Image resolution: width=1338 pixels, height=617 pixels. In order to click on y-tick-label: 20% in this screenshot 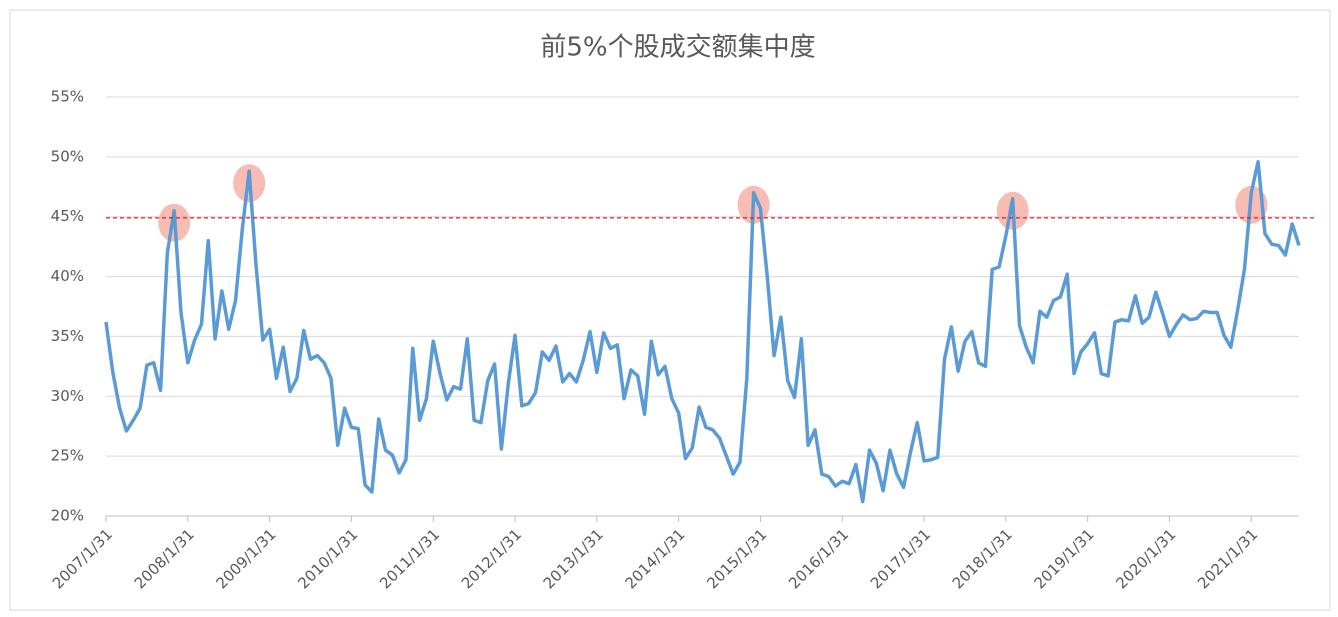, I will do `click(67, 516)`.